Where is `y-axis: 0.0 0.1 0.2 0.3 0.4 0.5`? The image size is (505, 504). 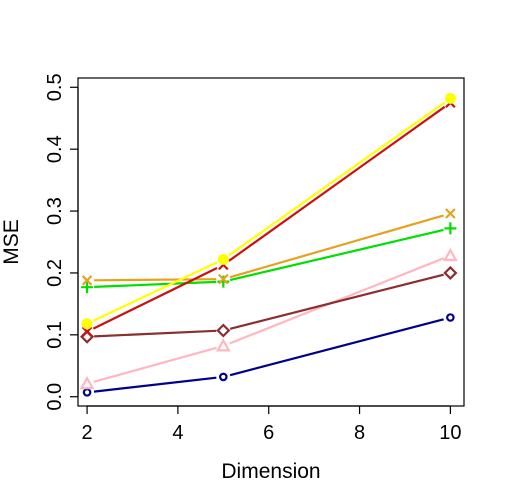 y-axis: 0.0 0.1 0.2 0.3 0.4 0.5 is located at coordinates (61, 242).